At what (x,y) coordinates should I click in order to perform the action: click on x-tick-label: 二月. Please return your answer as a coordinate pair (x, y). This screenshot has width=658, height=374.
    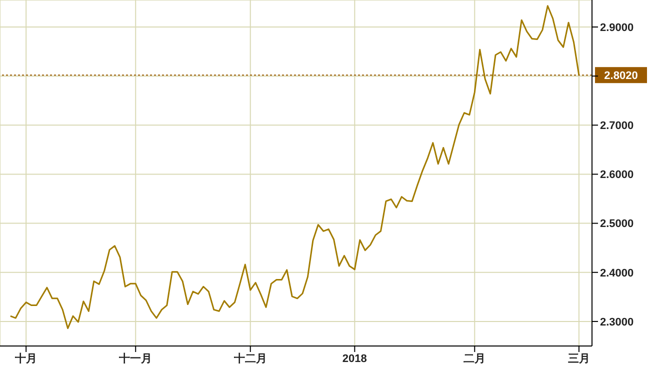
    Looking at the image, I should click on (475, 358).